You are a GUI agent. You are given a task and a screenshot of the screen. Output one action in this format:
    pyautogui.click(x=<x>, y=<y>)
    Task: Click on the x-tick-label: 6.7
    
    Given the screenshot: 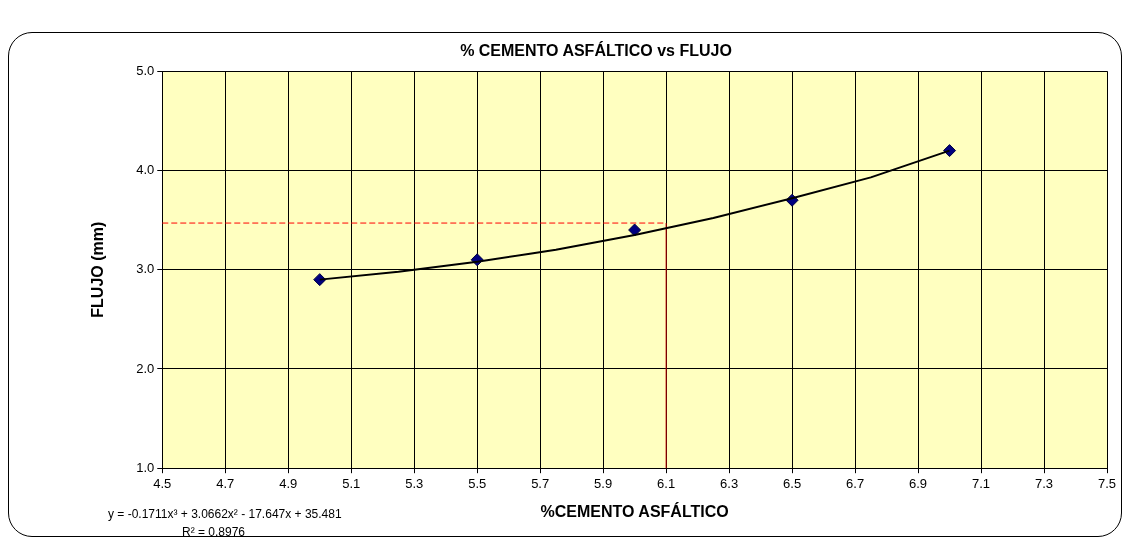 What is the action you would take?
    pyautogui.click(x=855, y=483)
    